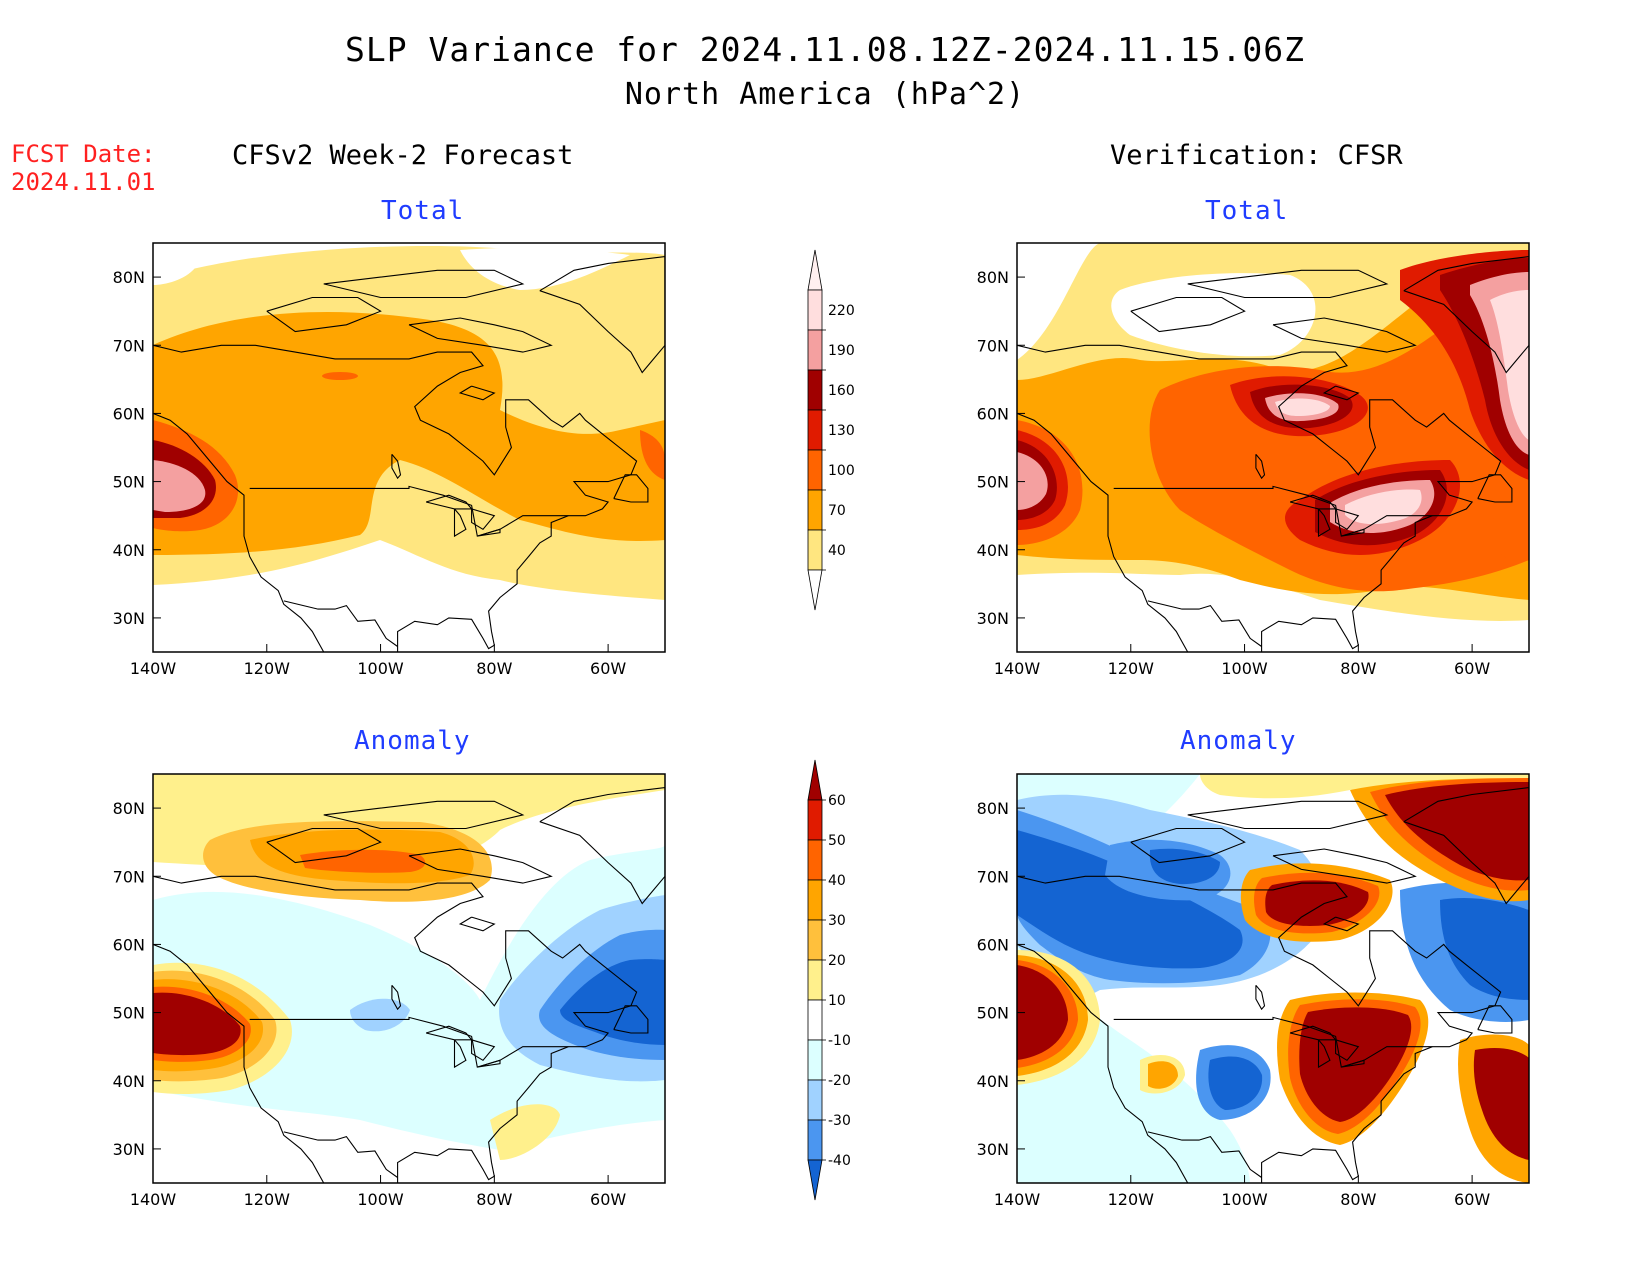  I want to click on panel-frame-fcst-total: 140W 120W 100W 80W 60W 80N 70N 60N 50N 40N 30N, so click(389, 460).